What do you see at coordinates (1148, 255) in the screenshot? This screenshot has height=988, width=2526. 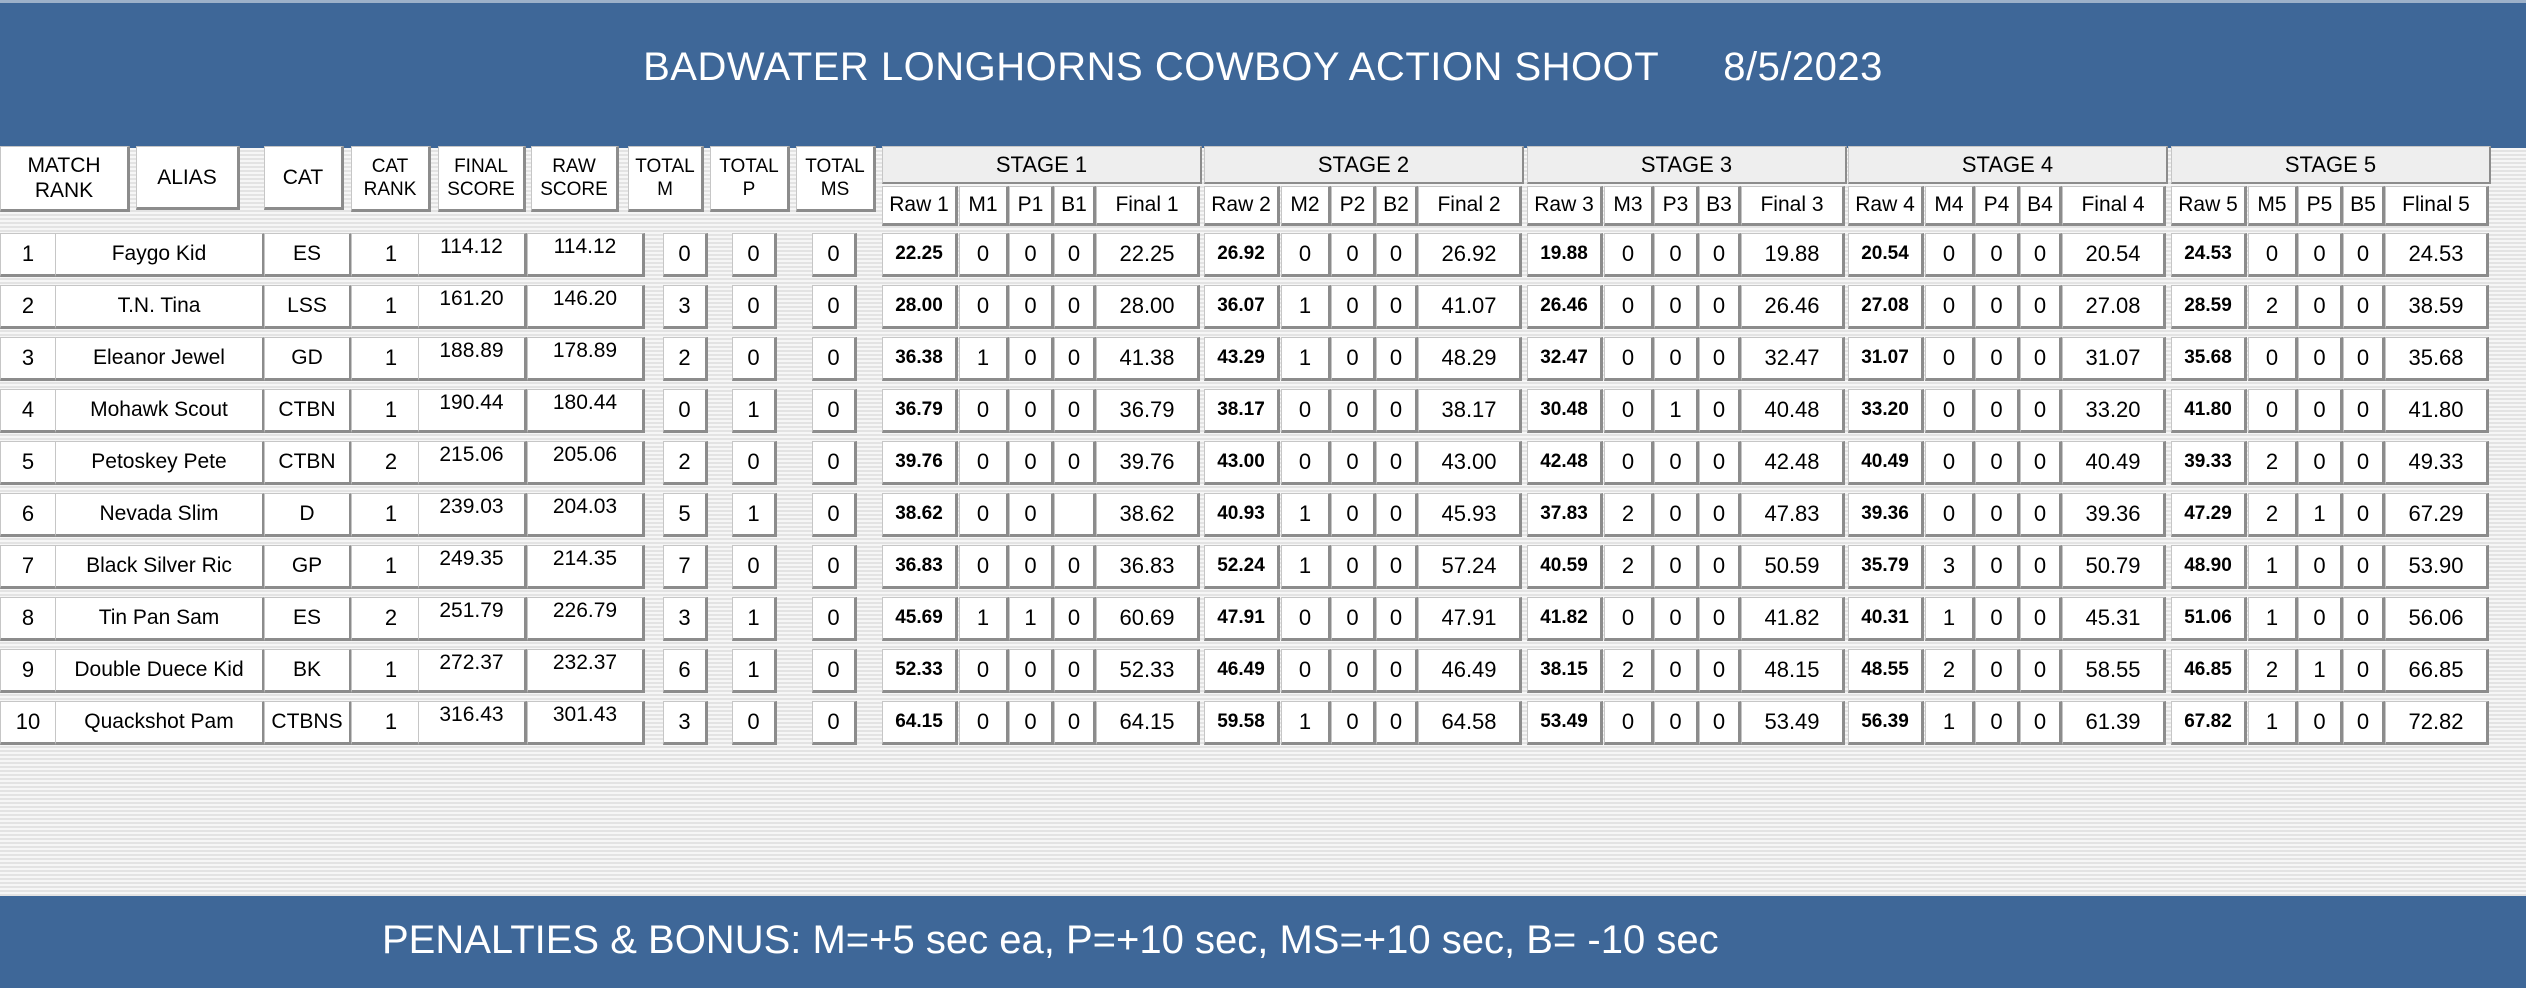 I see `stage-1-final-time: 22.25` at bounding box center [1148, 255].